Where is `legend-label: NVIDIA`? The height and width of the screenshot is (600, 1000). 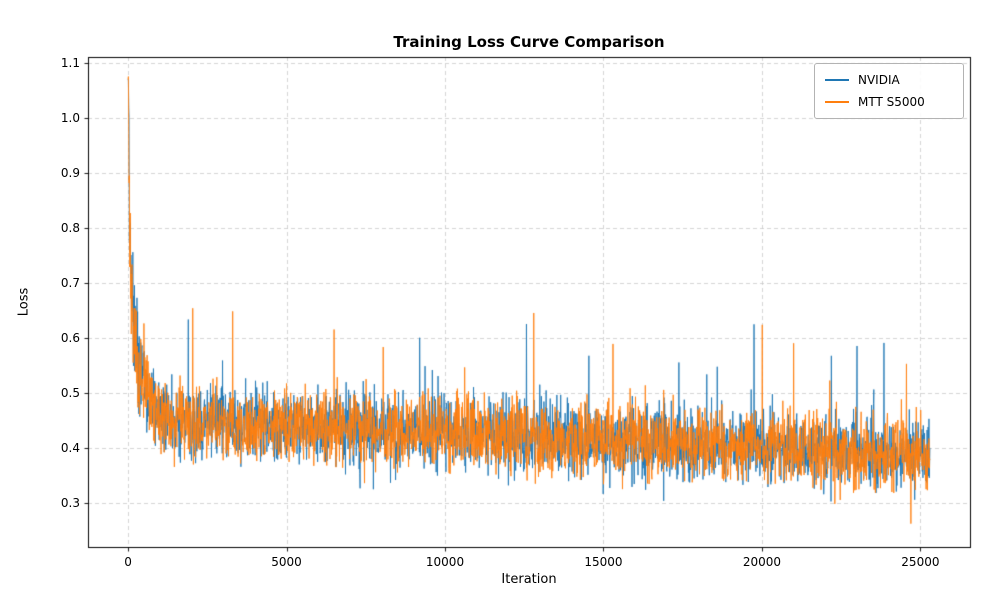
legend-label: NVIDIA is located at coordinates (879, 80).